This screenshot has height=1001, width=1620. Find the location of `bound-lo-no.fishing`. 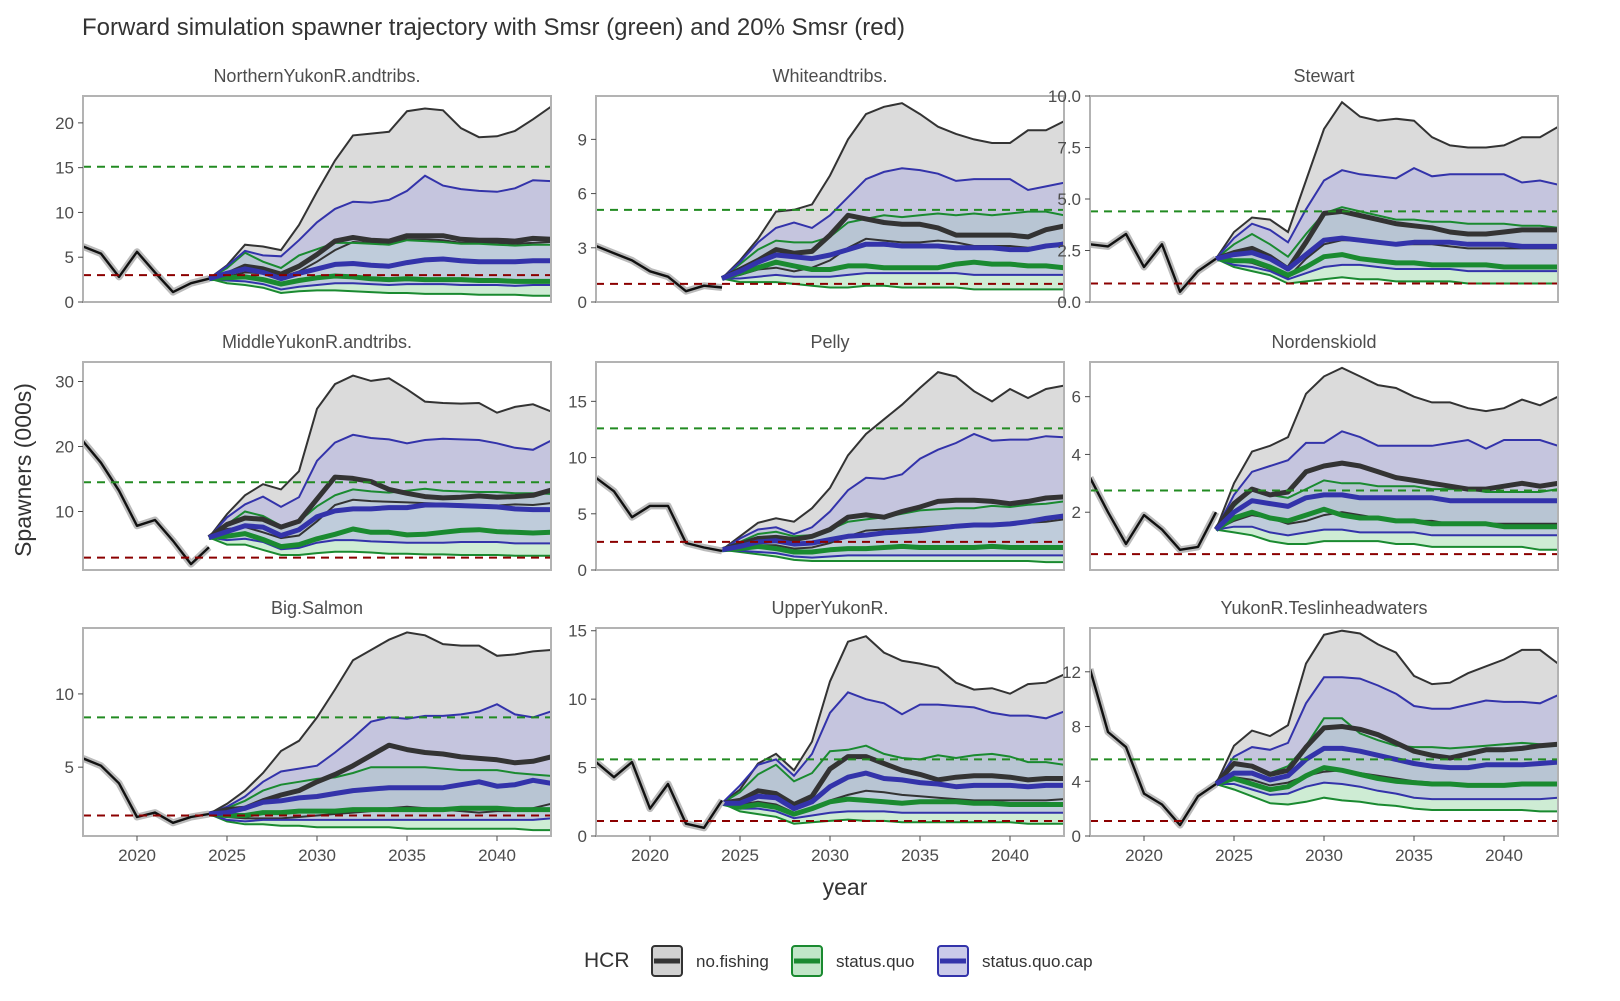

bound-lo-no.fishing is located at coordinates (892, 258).